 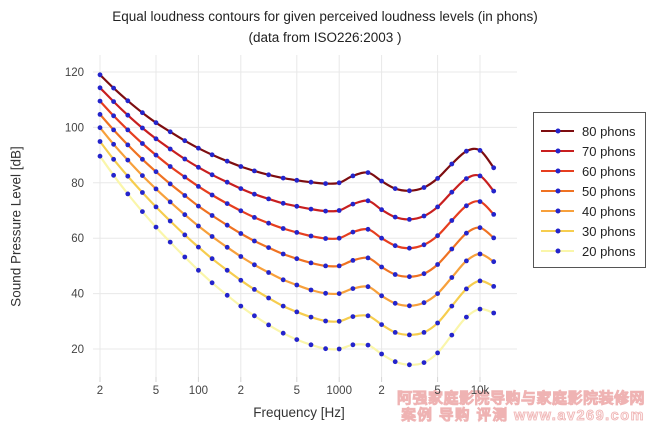 I want to click on legend-item-30-phons: 30 phons, so click(x=593, y=231).